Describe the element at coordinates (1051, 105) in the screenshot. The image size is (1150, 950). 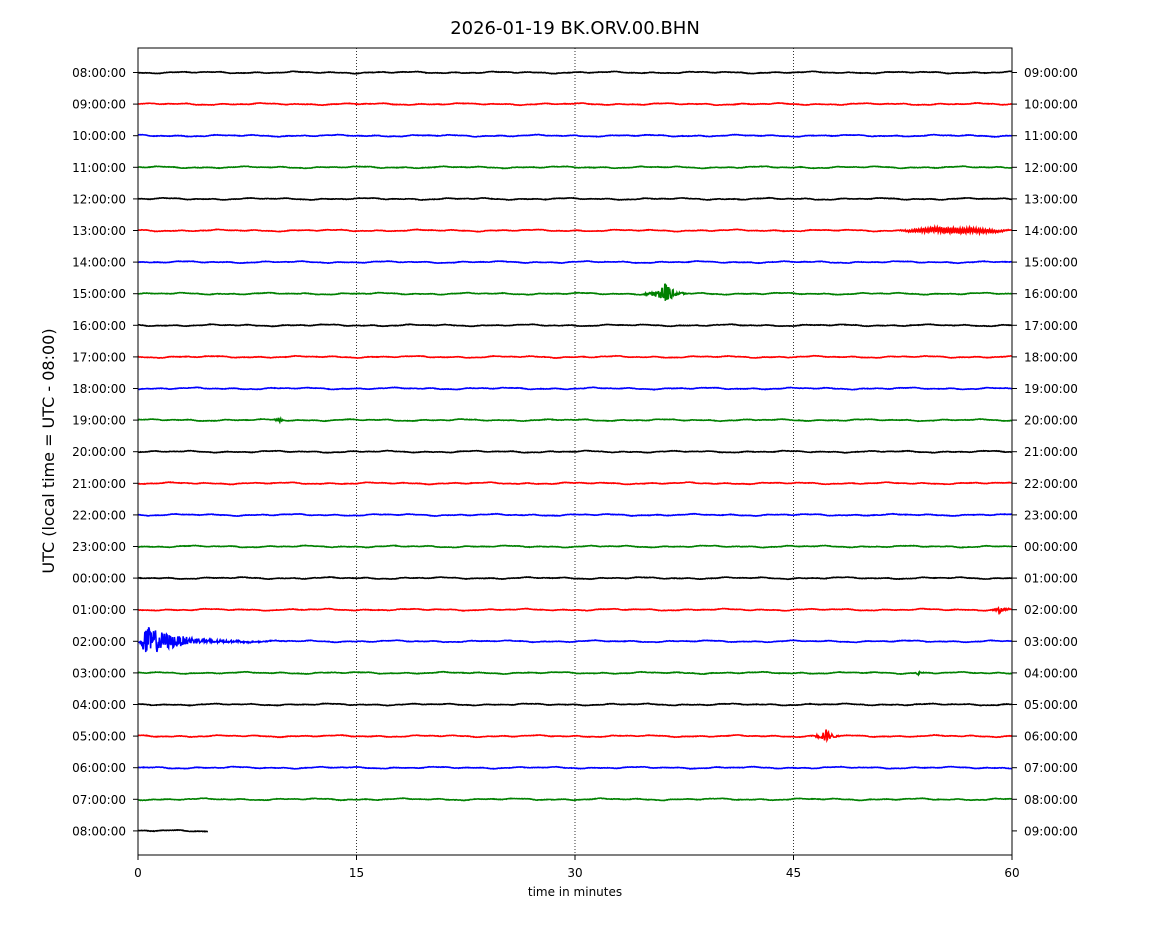
I see `right-hour-label: 10:00:00` at that location.